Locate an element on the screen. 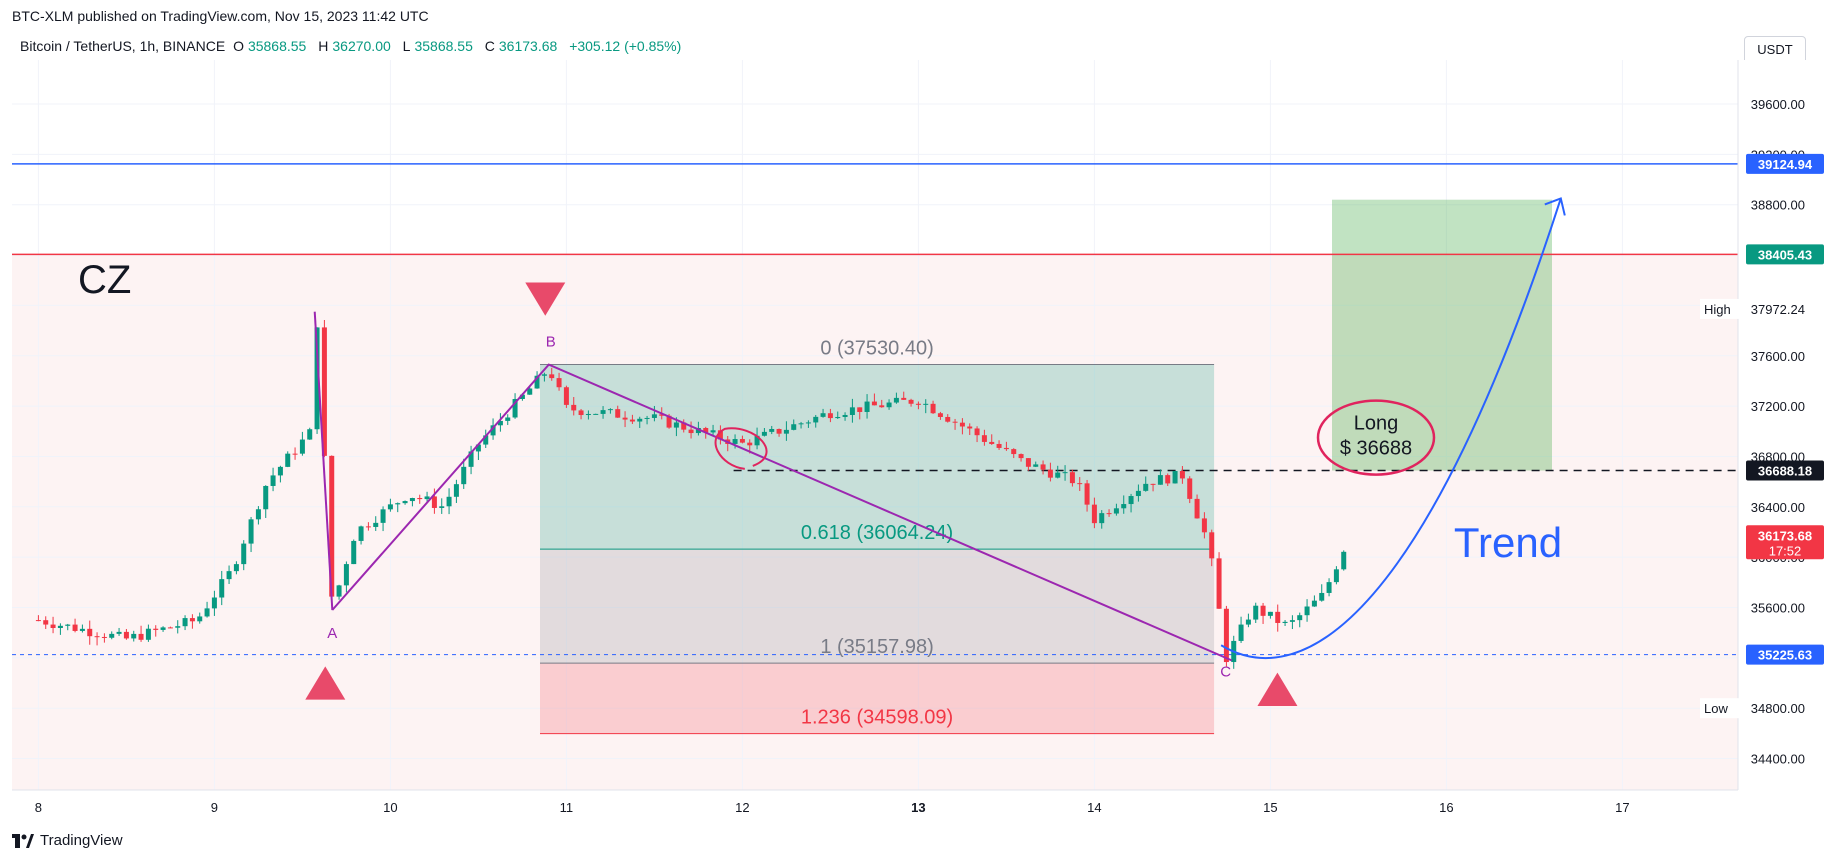  y-tick-label: 39600.00 is located at coordinates (1778, 104).